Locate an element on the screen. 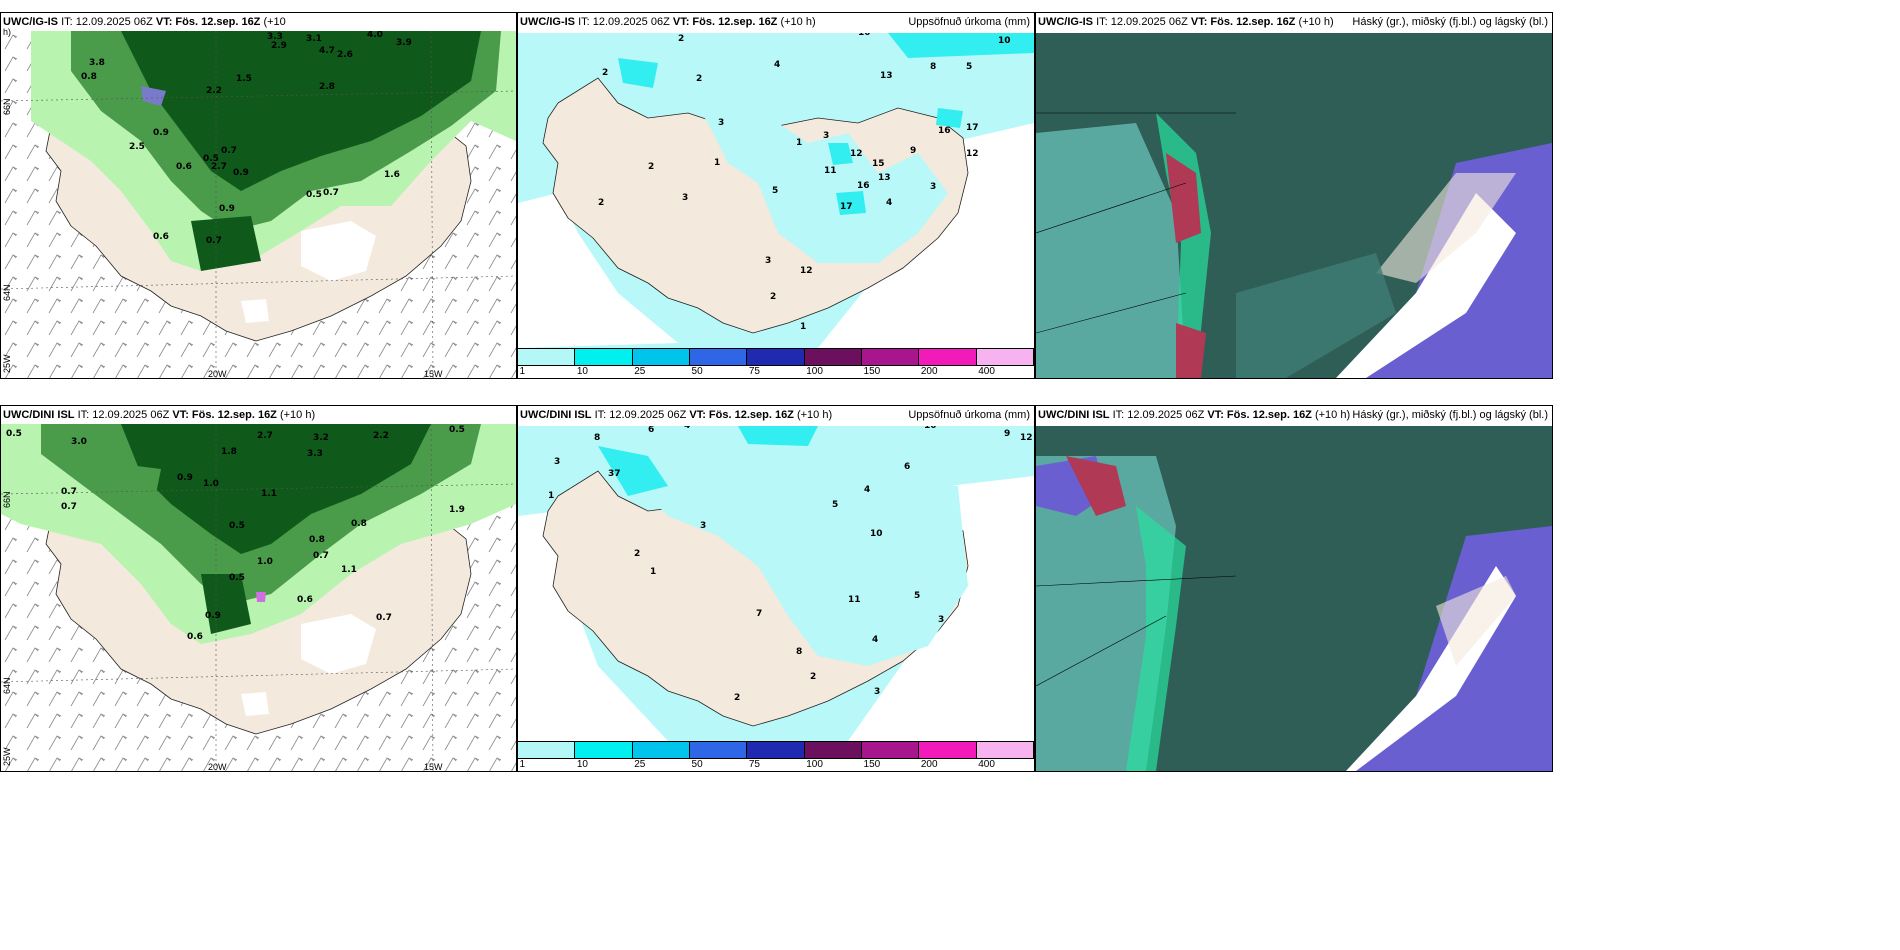 Image resolution: width=1900 pixels, height=950 pixels. value-label: 3.1 is located at coordinates (314, 39).